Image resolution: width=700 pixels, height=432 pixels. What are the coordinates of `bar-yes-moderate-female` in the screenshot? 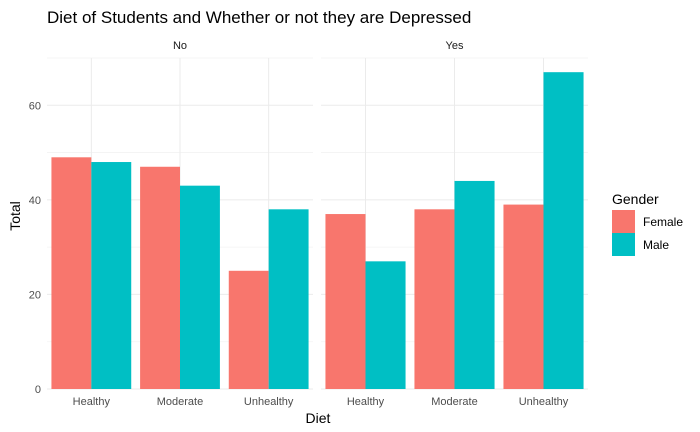 It's located at (434, 299).